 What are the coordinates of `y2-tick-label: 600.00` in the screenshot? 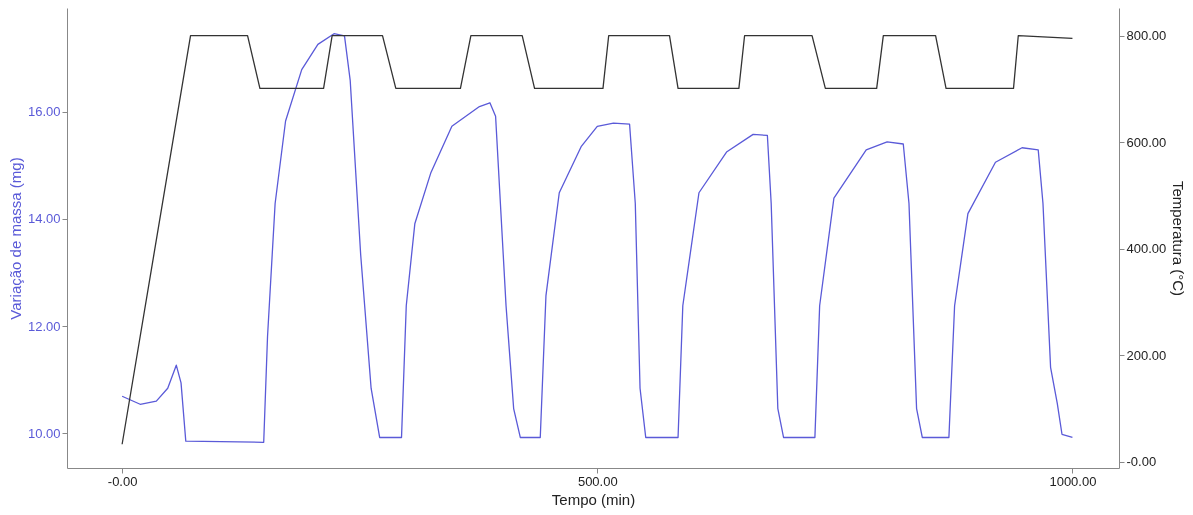 It's located at (1146, 142).